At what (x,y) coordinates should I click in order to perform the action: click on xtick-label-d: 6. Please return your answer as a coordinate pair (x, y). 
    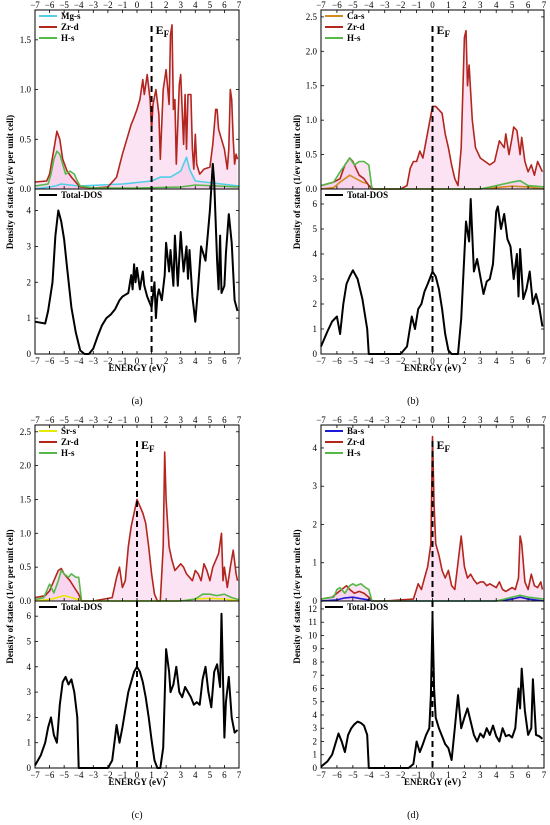
    Looking at the image, I should click on (528, 775).